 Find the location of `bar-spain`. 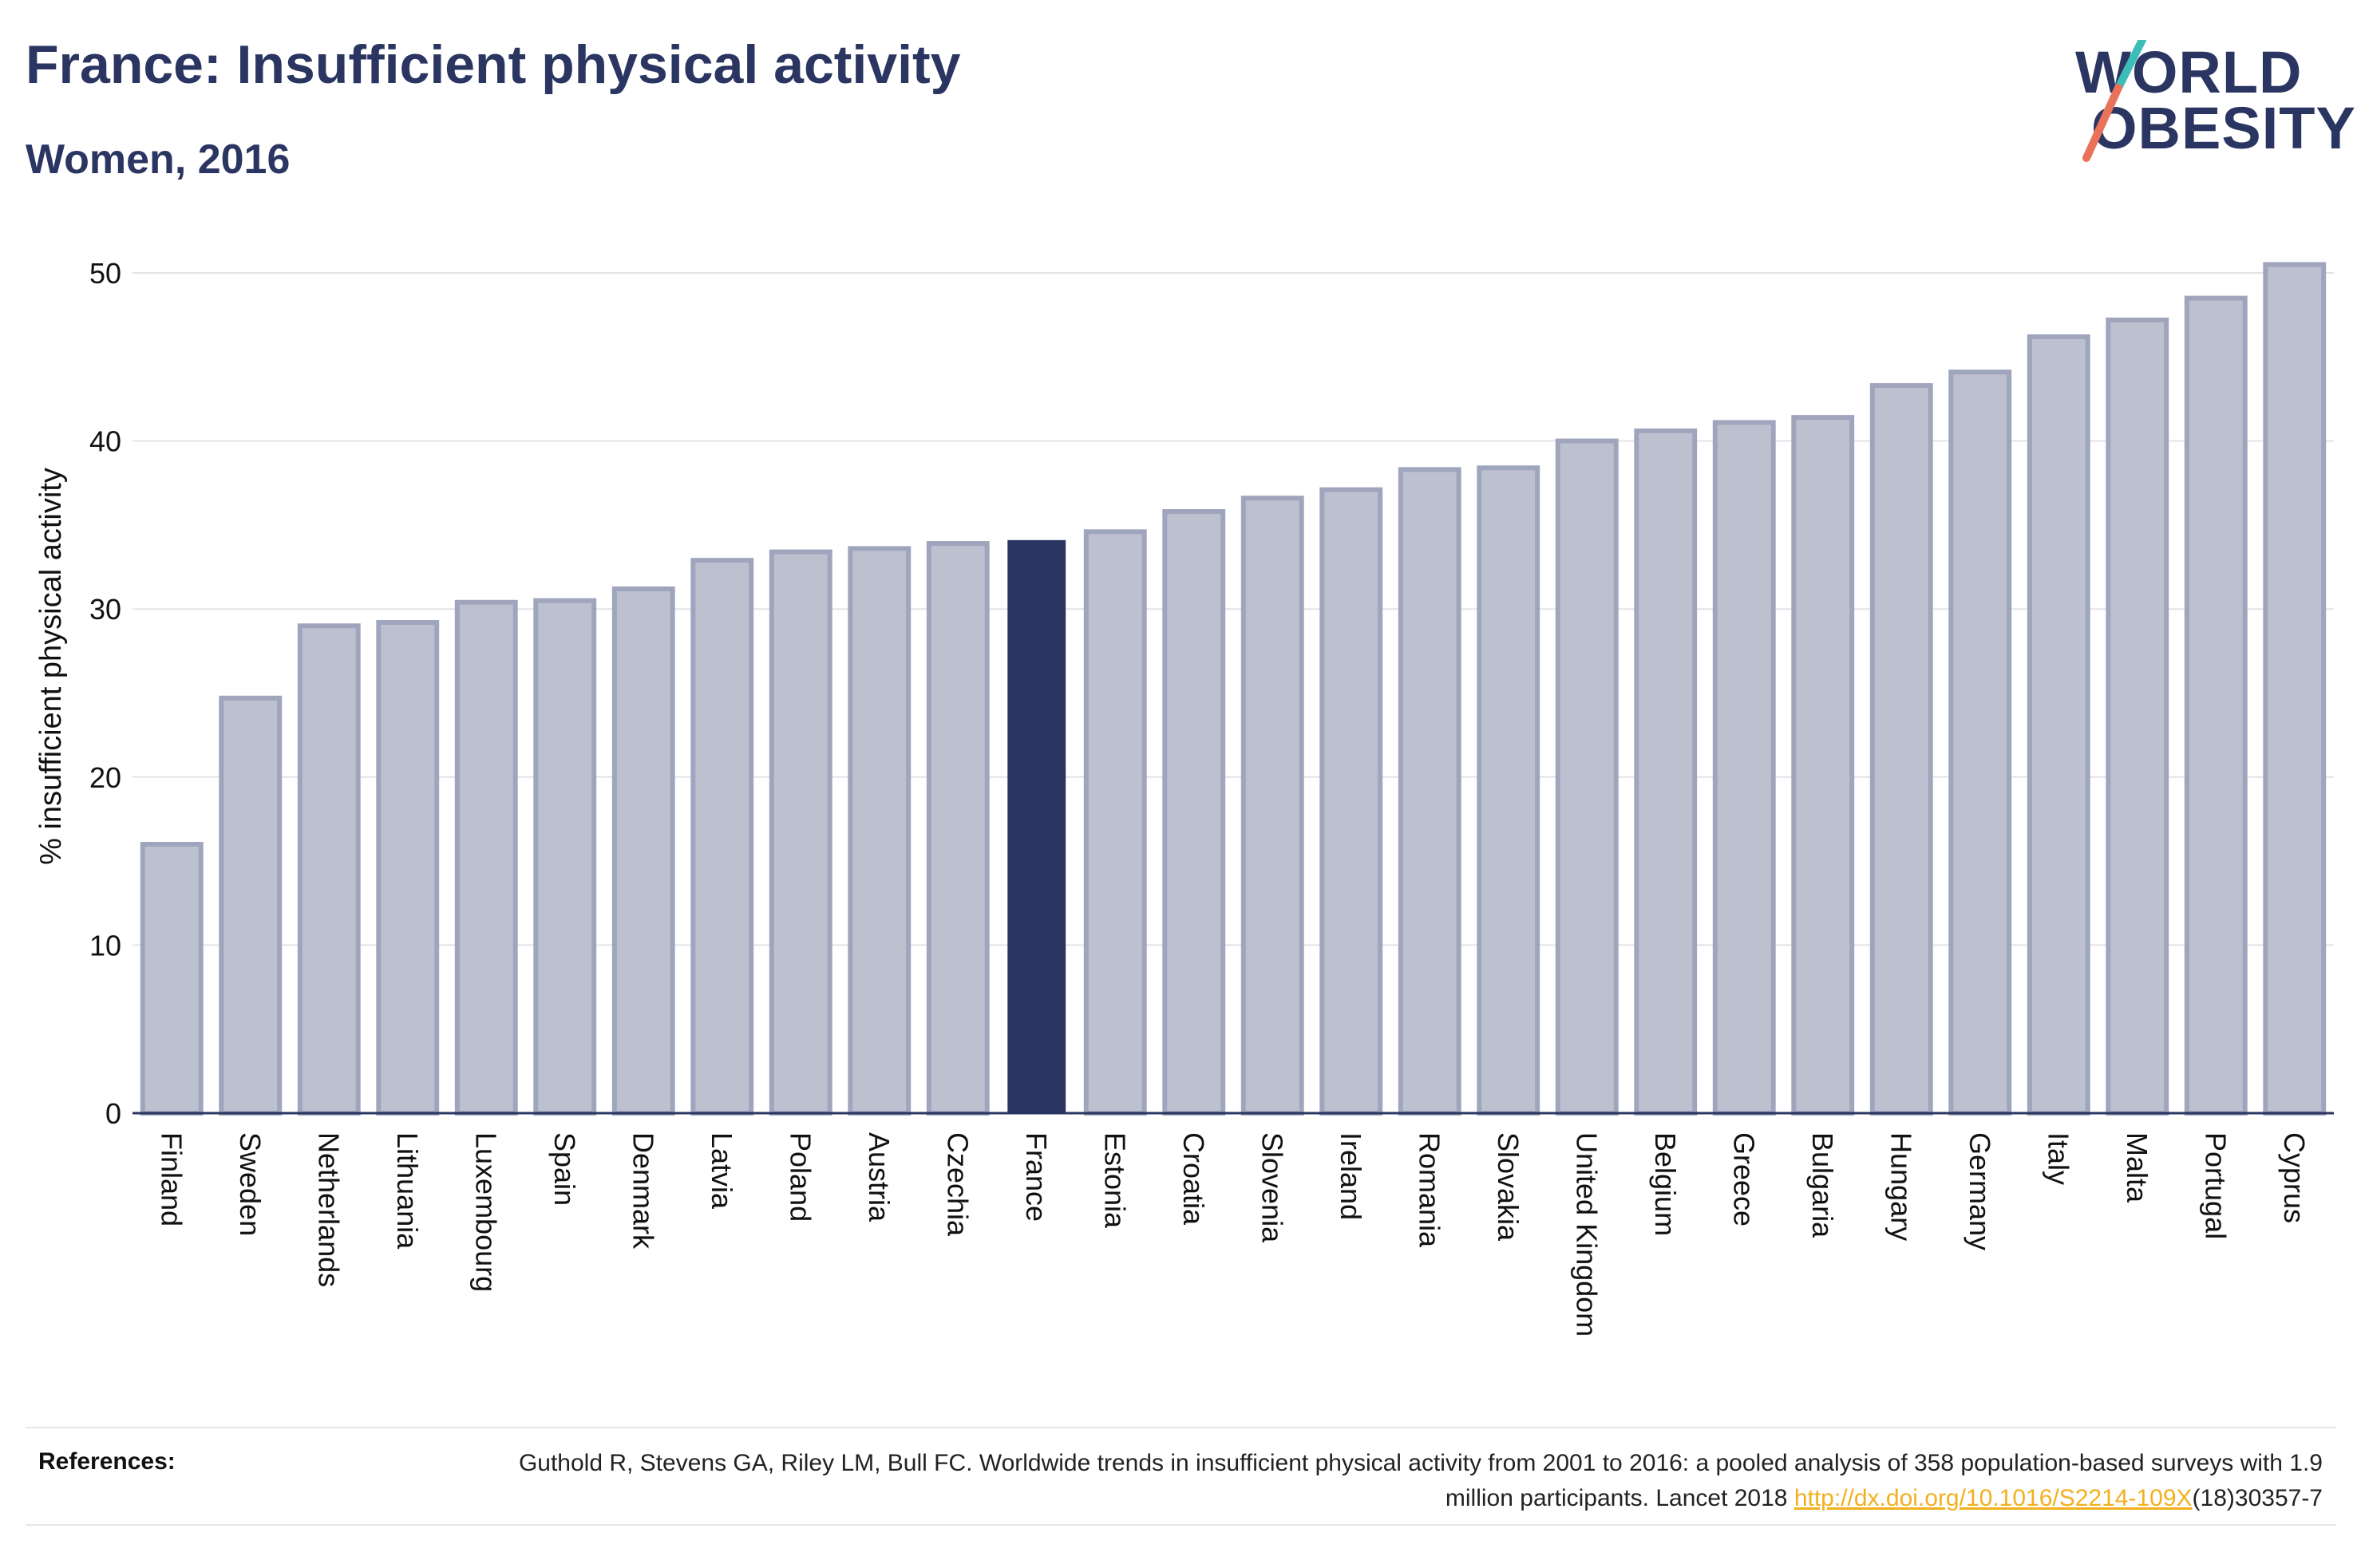

bar-spain is located at coordinates (565, 857).